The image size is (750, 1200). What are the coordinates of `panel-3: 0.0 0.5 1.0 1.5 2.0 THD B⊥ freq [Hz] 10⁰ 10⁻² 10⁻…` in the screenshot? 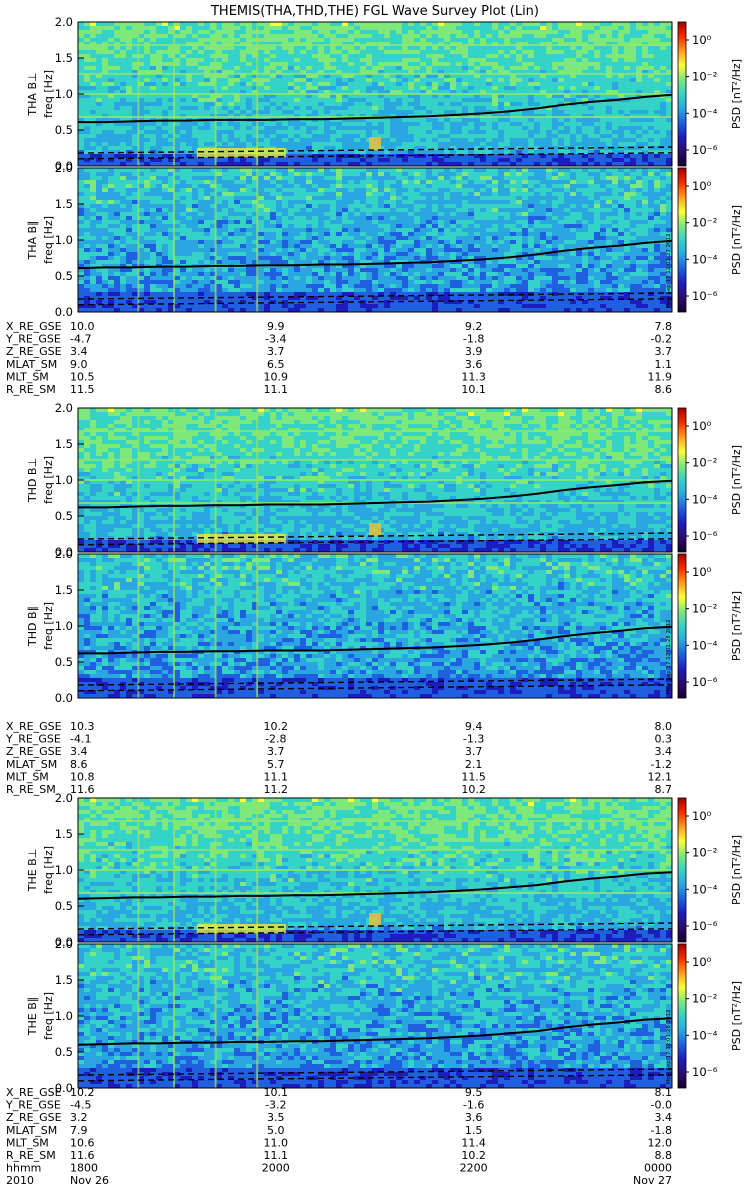 It's located at (384, 480).